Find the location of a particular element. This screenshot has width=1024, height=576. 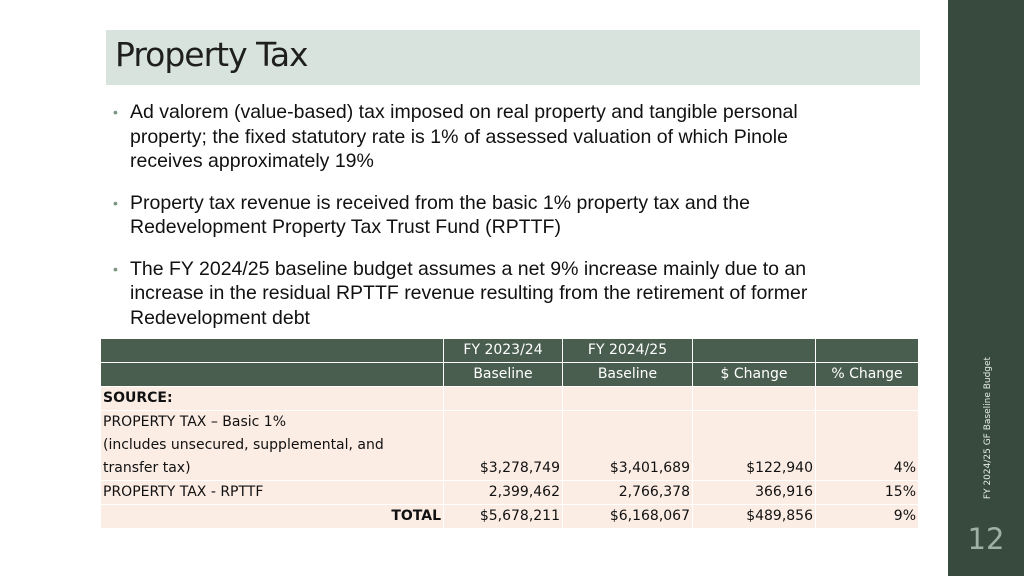

pct-change-value: 15% is located at coordinates (867, 492).